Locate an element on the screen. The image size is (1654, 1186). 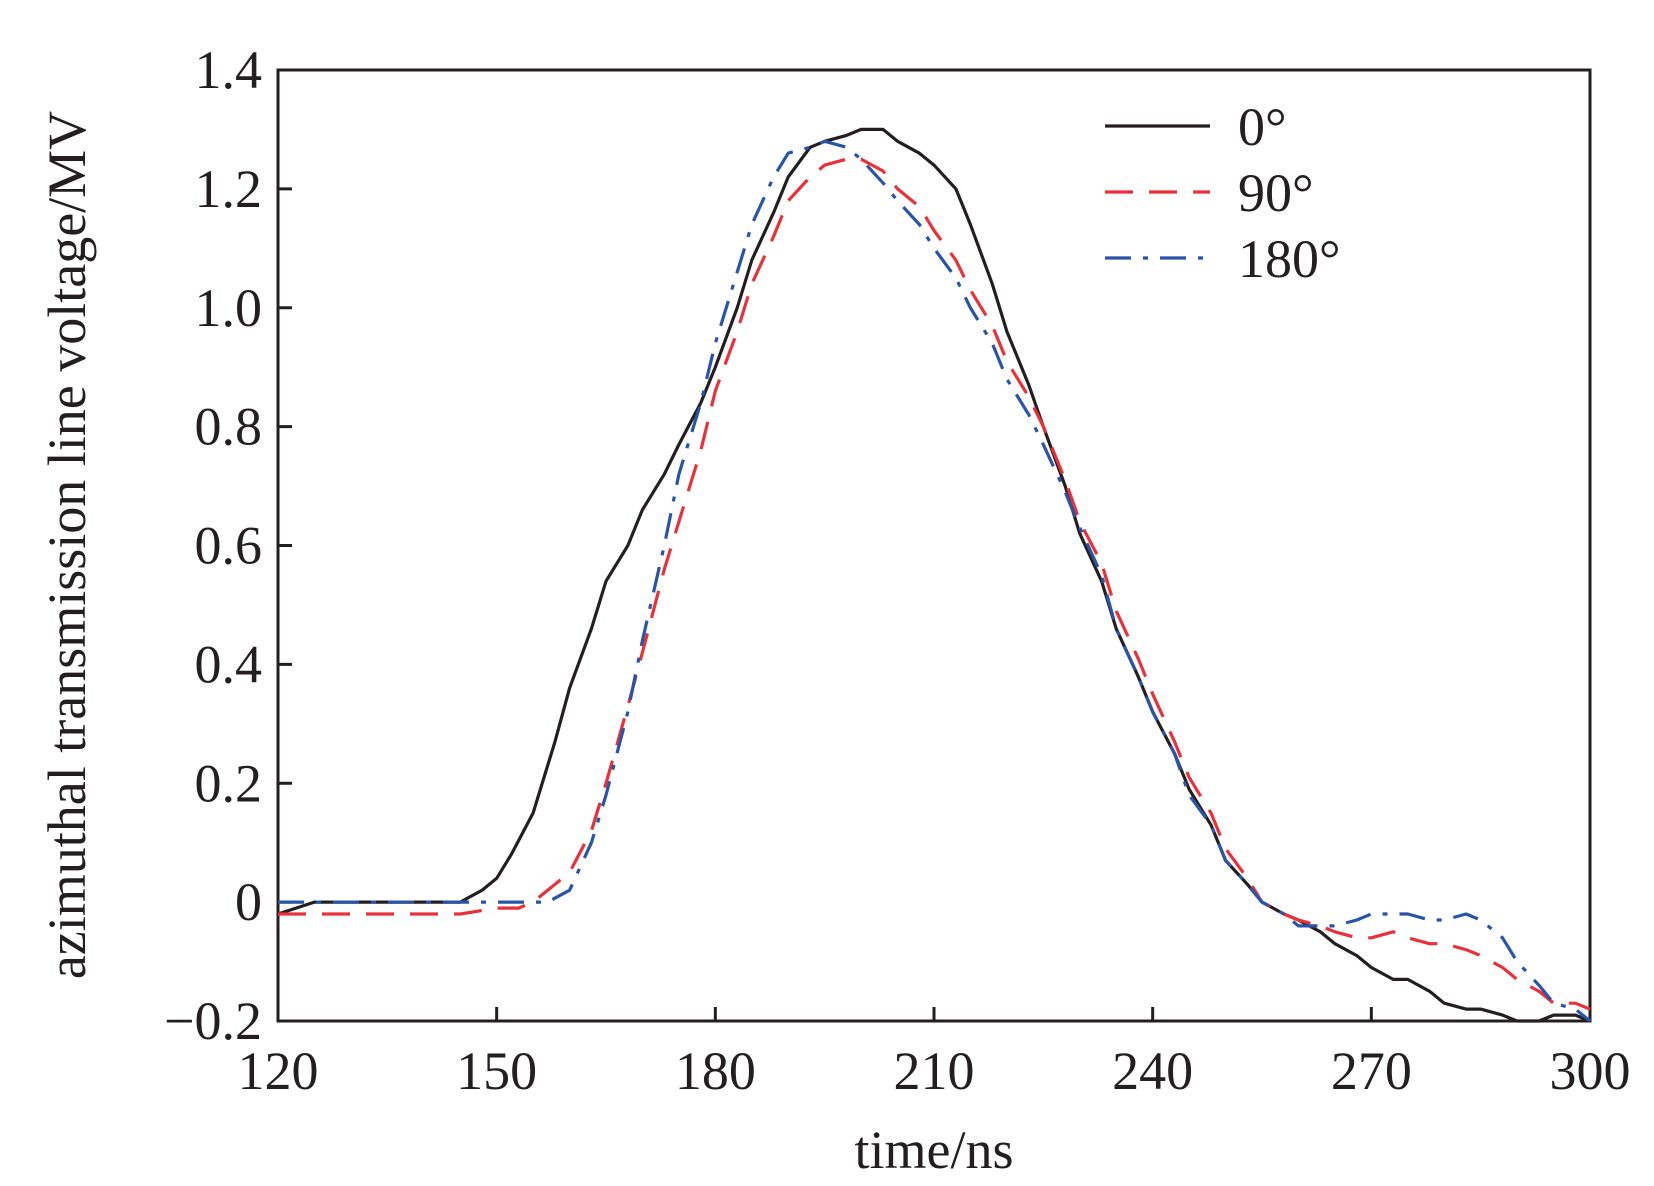
x-axis: 120 150 180 210 240 270 300 is located at coordinates (934, 1054).